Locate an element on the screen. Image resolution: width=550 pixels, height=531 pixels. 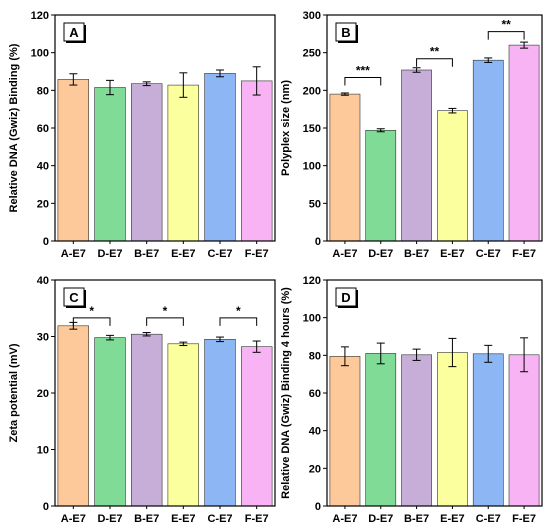
y-tick-label: 50 is located at coordinates (315, 204).